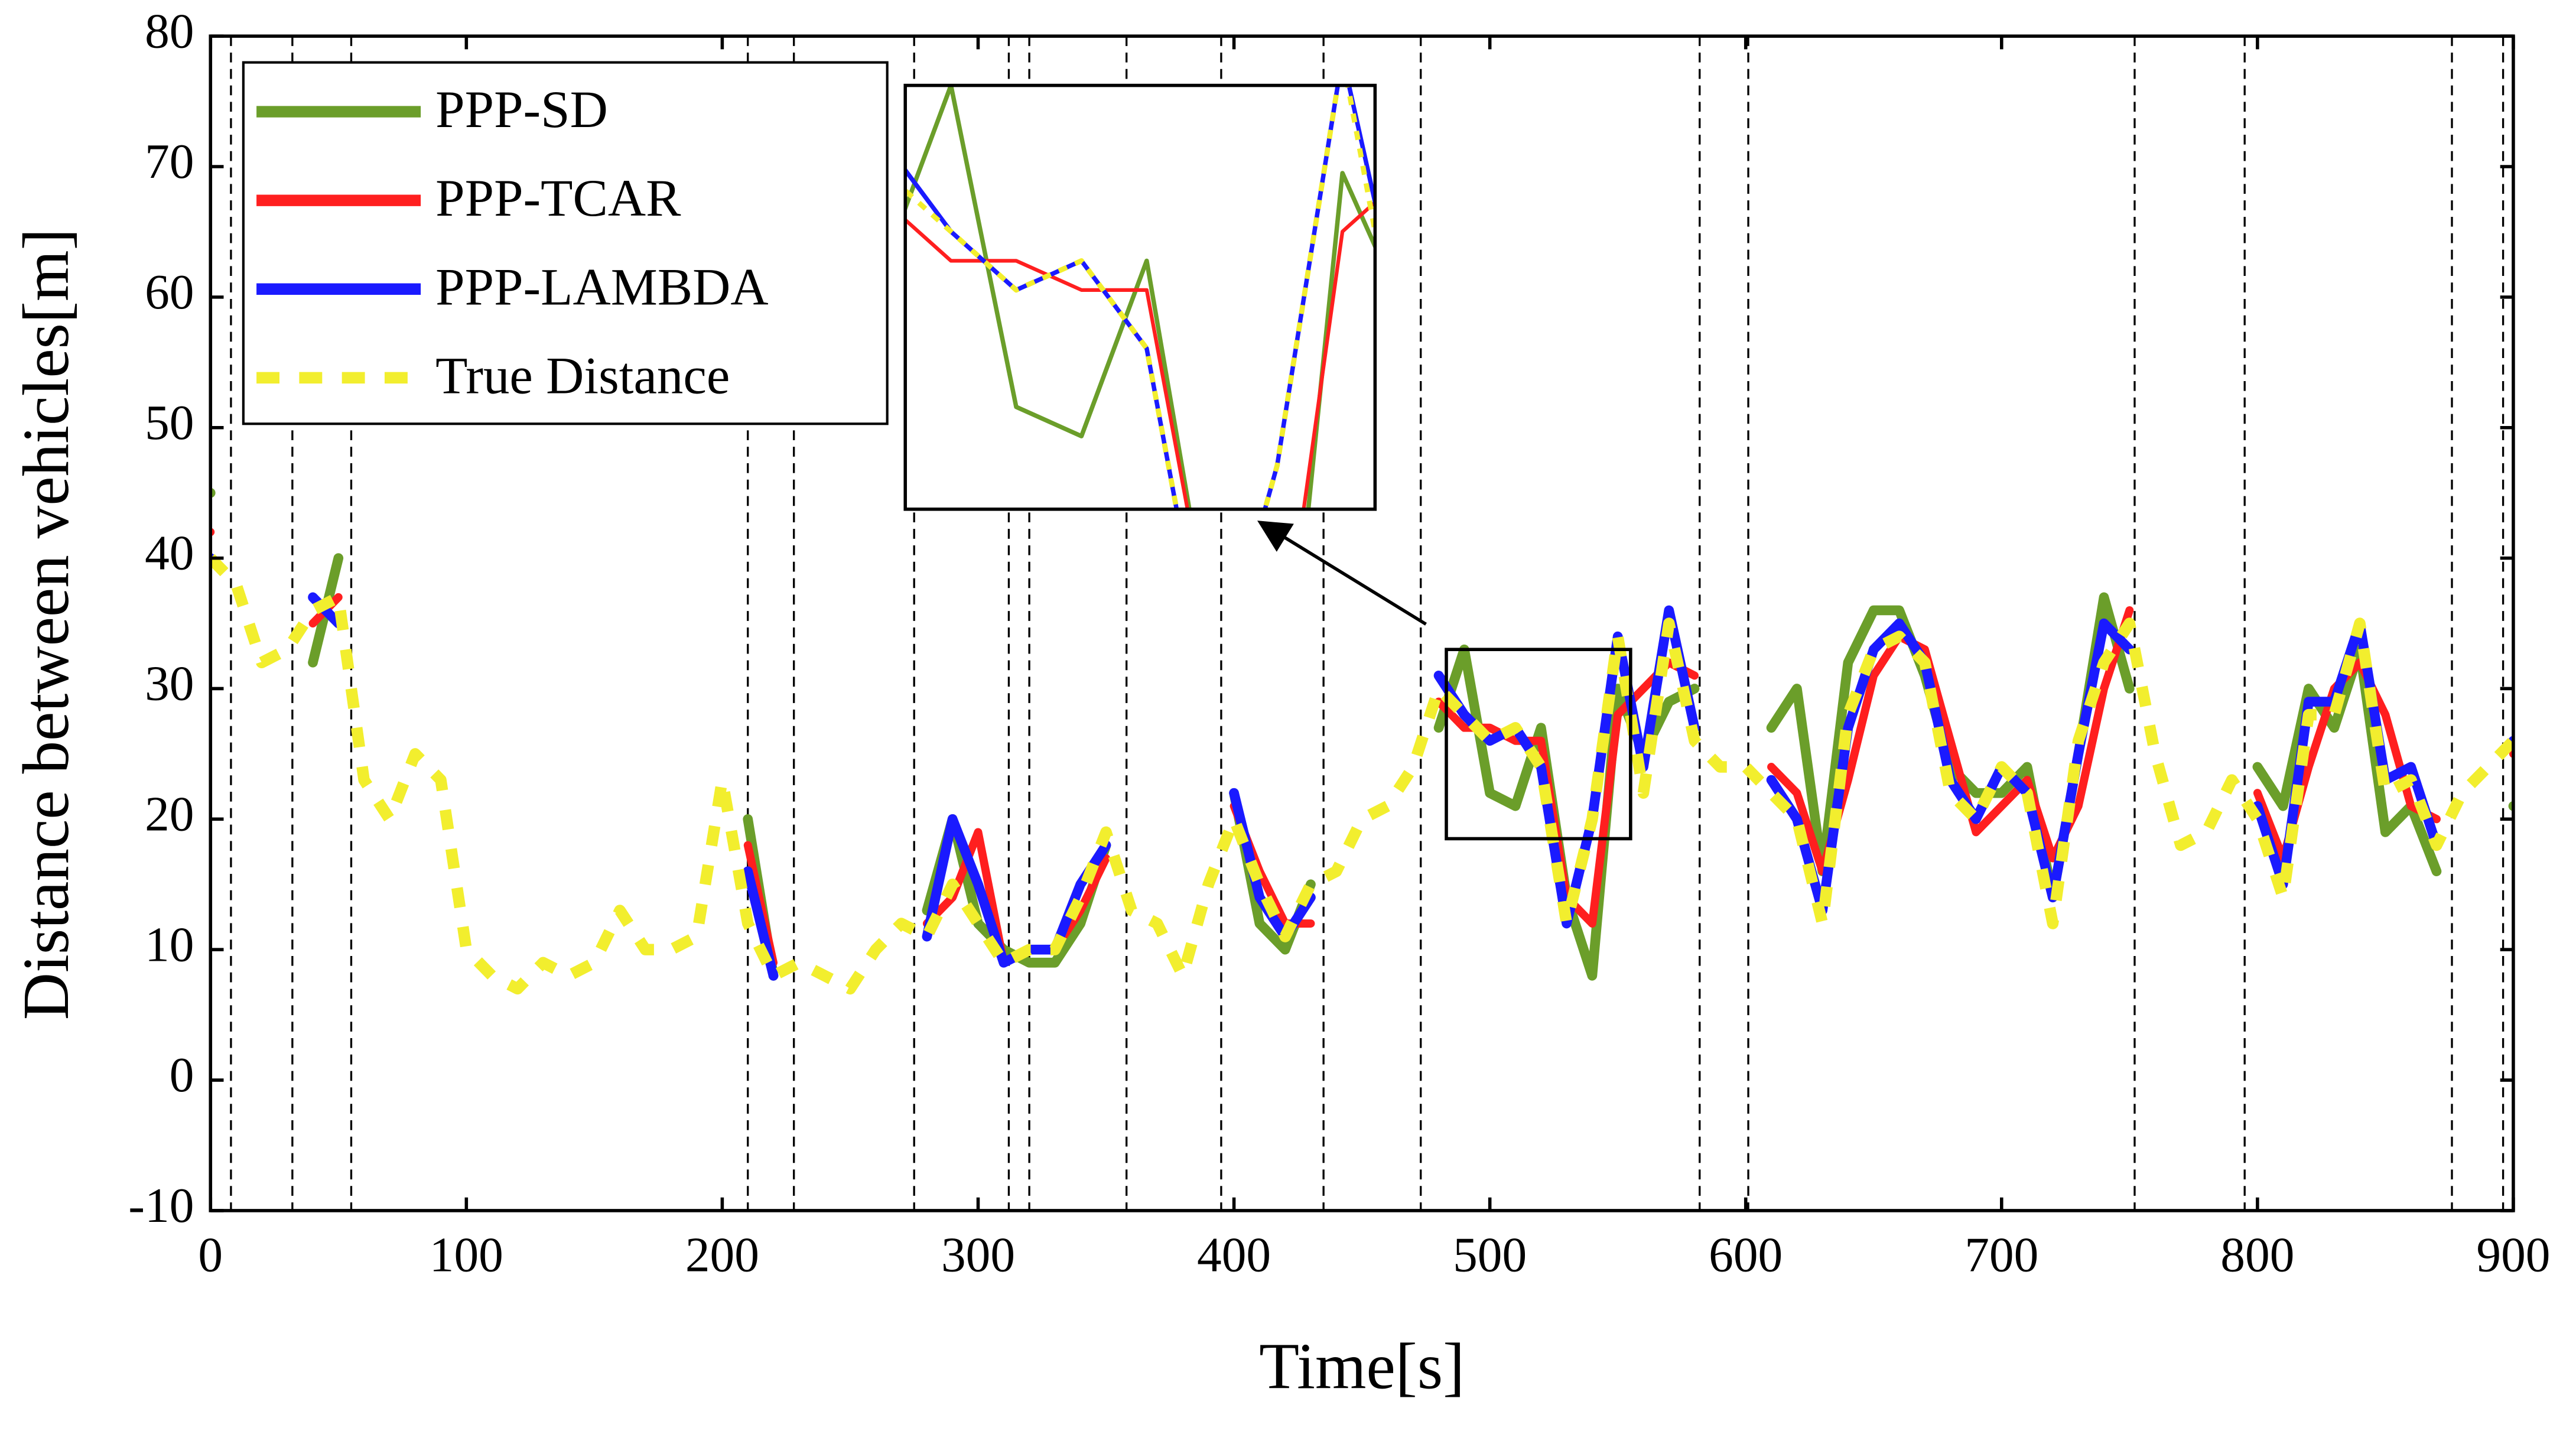 The height and width of the screenshot is (1434, 2576). Describe the element at coordinates (558, 198) in the screenshot. I see `legend-text: PPP-TCAR` at that location.